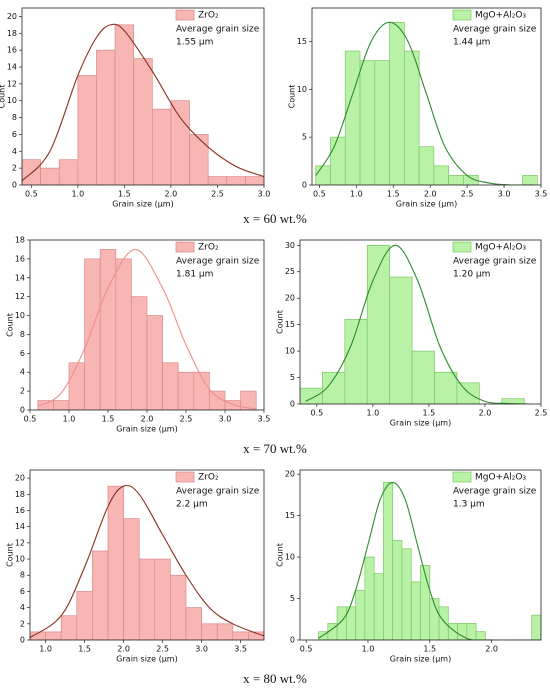 Image resolution: width=550 pixels, height=688 pixels. Describe the element at coordinates (471, 43) in the screenshot. I see `annotation: 1.44 μm` at that location.